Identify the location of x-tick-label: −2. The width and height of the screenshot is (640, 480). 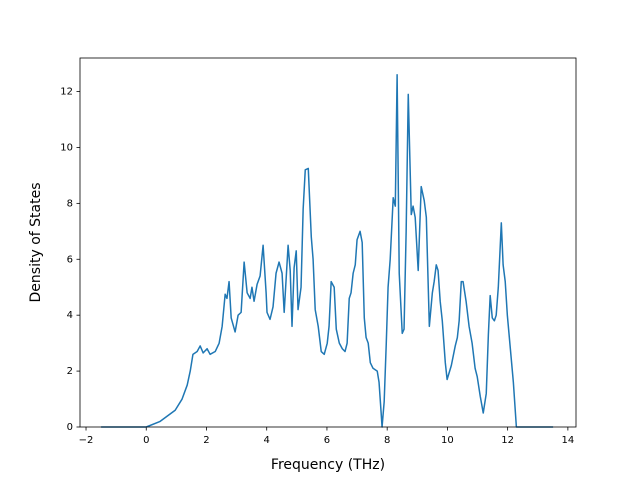
(86, 440).